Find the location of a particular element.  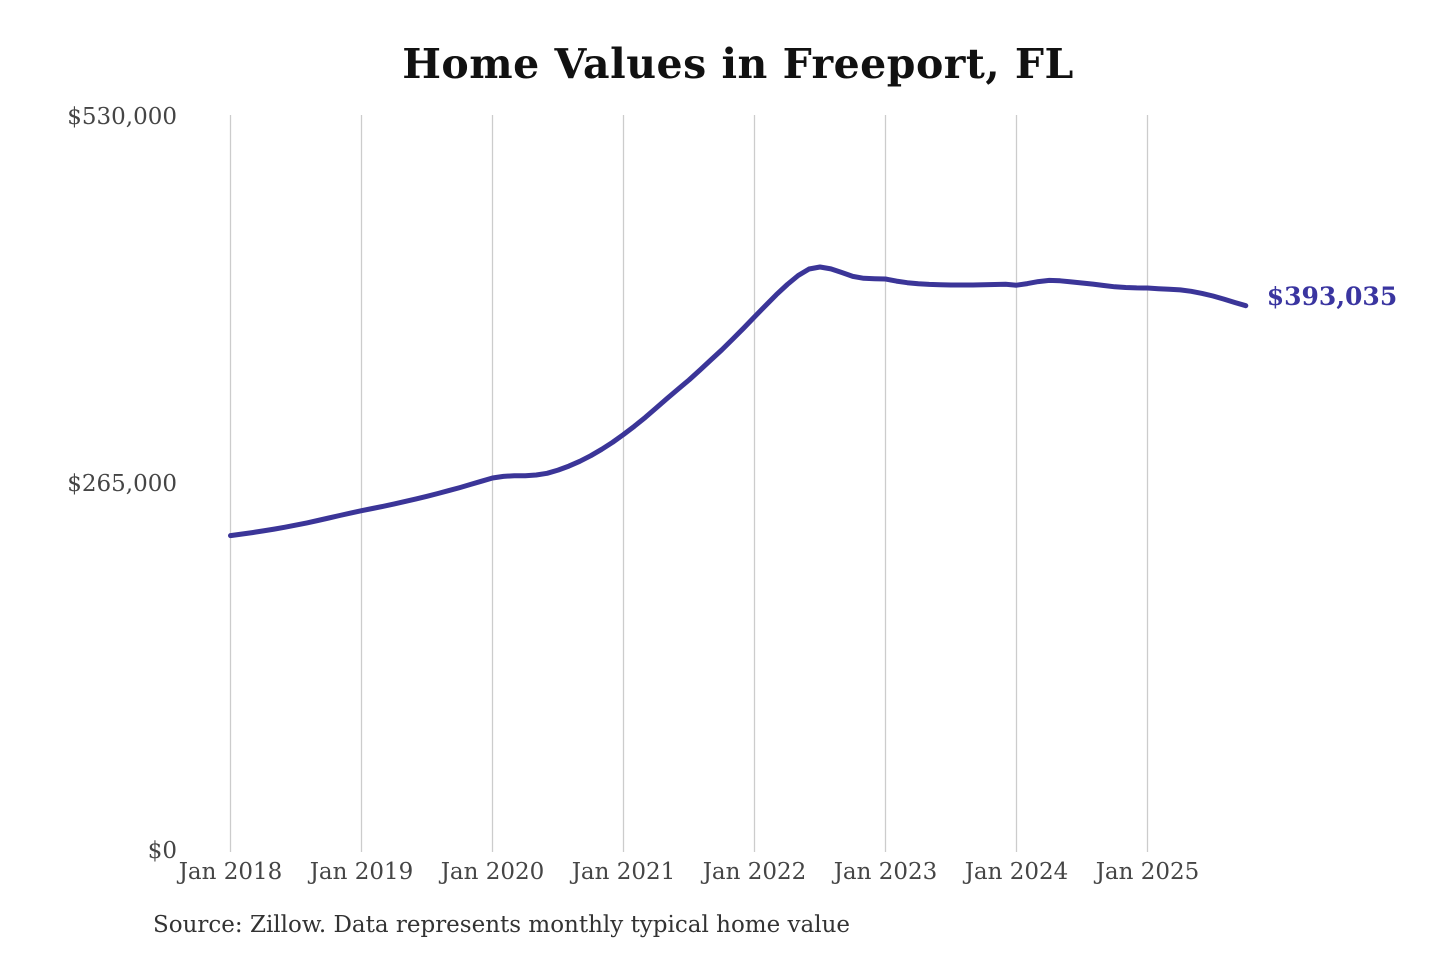

last-value-label: $393,035 is located at coordinates (1332, 296).